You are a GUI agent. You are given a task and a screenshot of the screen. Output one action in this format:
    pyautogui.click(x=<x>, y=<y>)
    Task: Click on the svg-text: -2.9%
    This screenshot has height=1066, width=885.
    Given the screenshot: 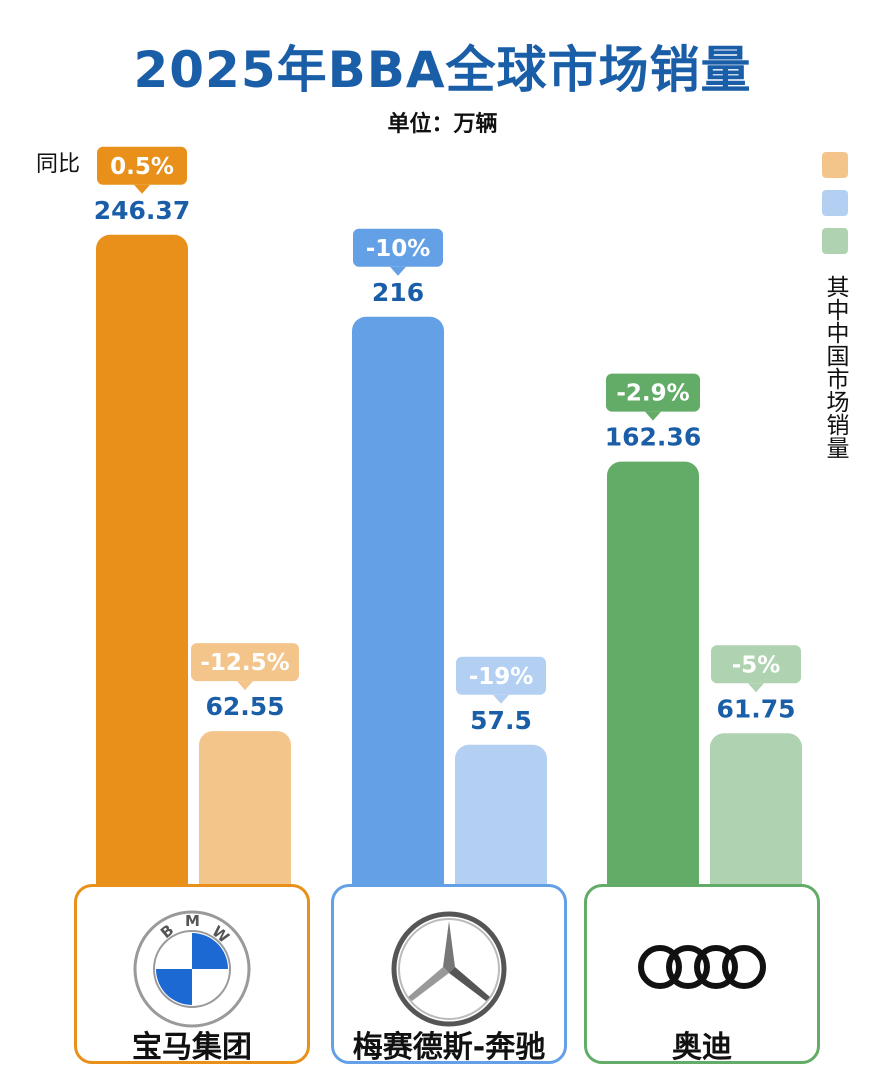 What is the action you would take?
    pyautogui.click(x=652, y=394)
    